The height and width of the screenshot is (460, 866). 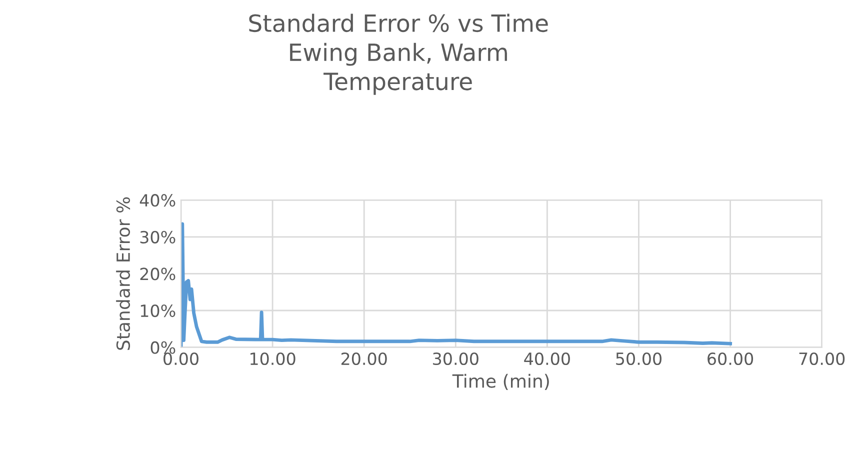 What do you see at coordinates (639, 359) in the screenshot?
I see `x-tick-label: 50.00` at bounding box center [639, 359].